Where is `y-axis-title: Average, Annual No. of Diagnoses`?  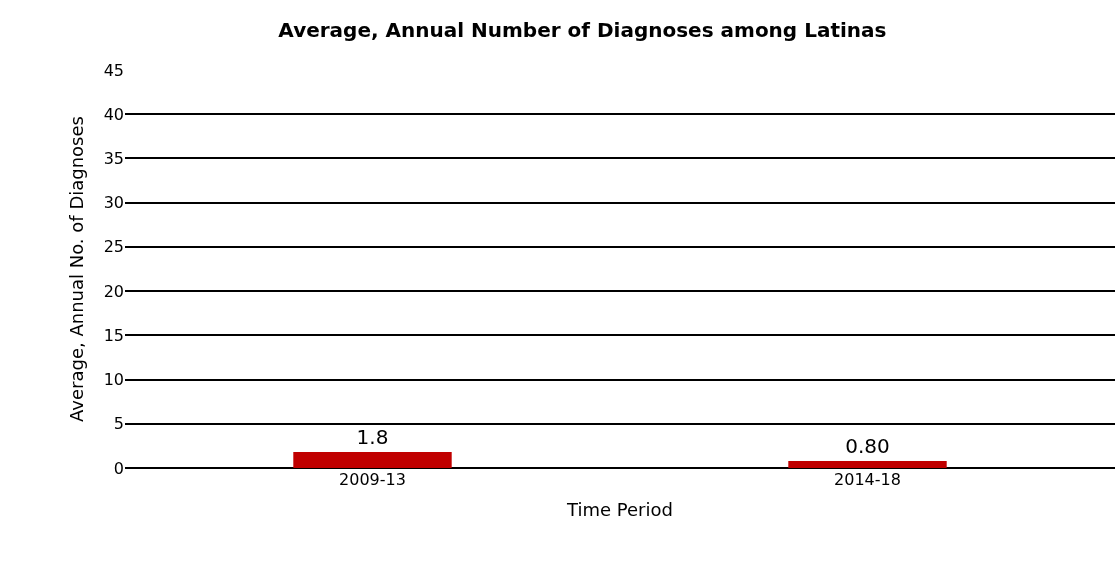
y-axis-title: Average, Annual No. of Diagnoses is located at coordinates (76, 269).